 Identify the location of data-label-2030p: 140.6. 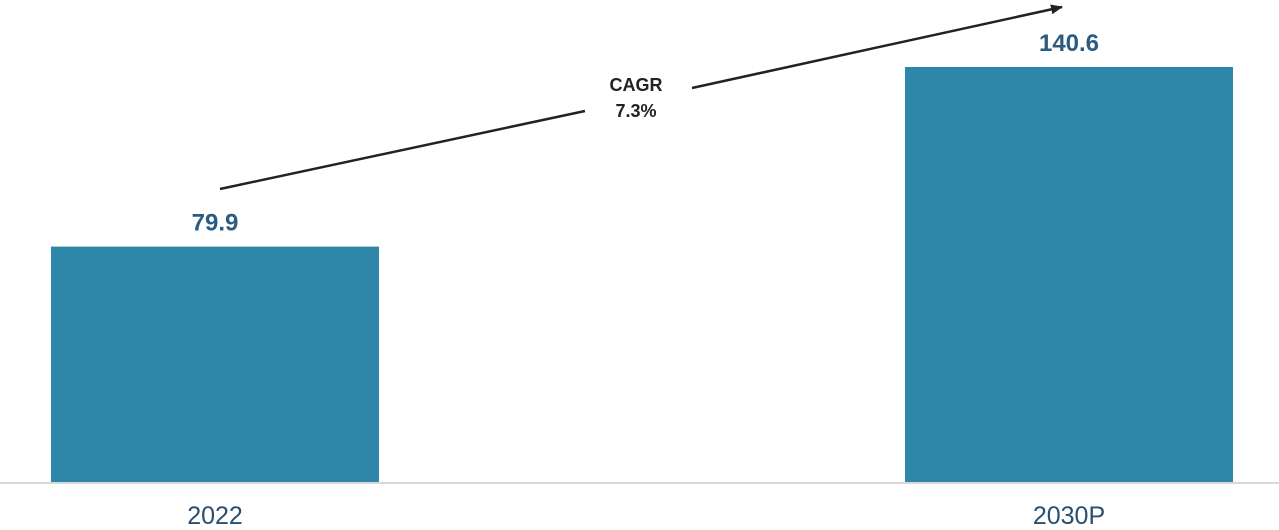
(1069, 43).